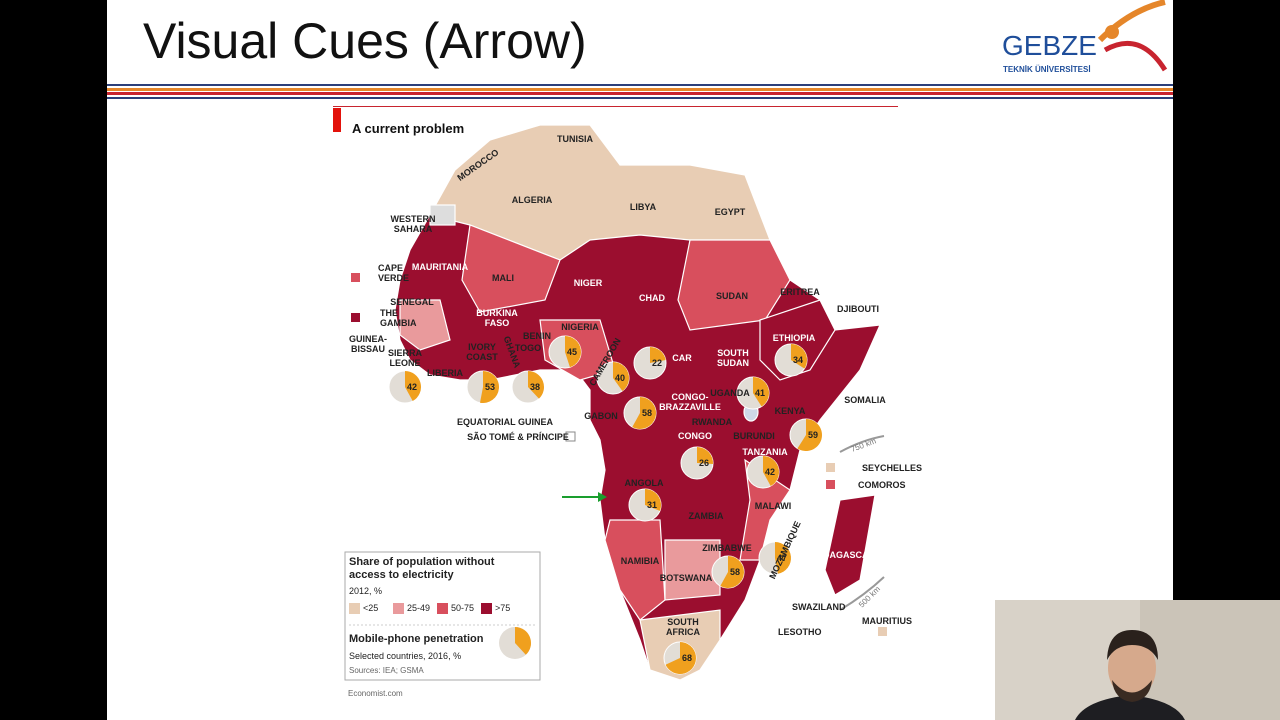 The image size is (1280, 720). I want to click on slide-title: Visual Cues (Arrow), so click(365, 41).